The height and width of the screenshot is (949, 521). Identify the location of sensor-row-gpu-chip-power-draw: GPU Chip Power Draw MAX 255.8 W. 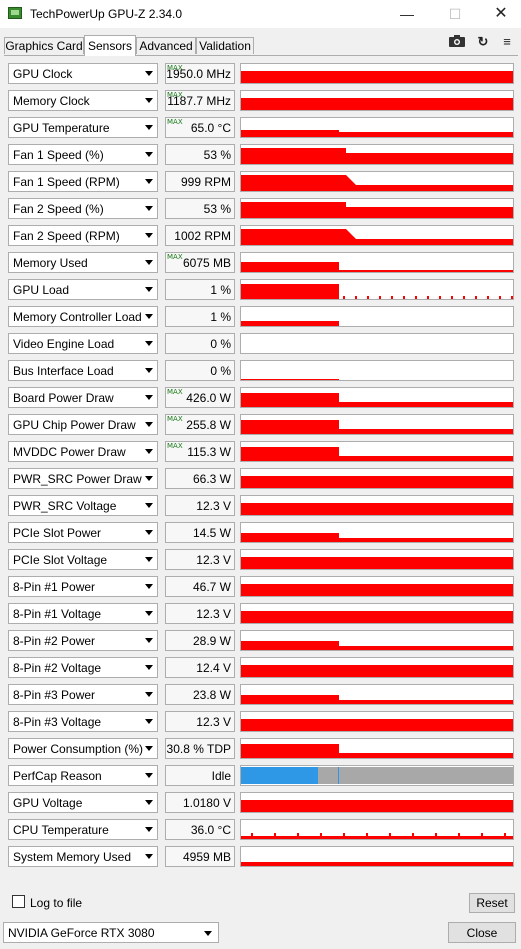
(261, 425).